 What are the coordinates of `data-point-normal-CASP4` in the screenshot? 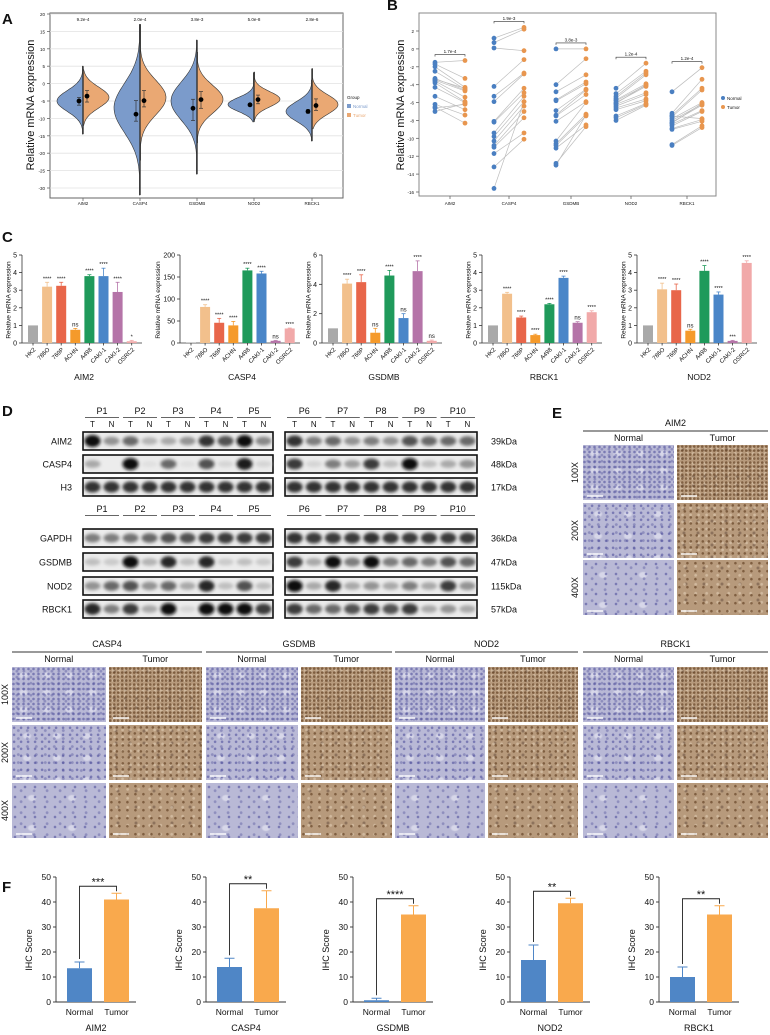 It's located at (494, 86).